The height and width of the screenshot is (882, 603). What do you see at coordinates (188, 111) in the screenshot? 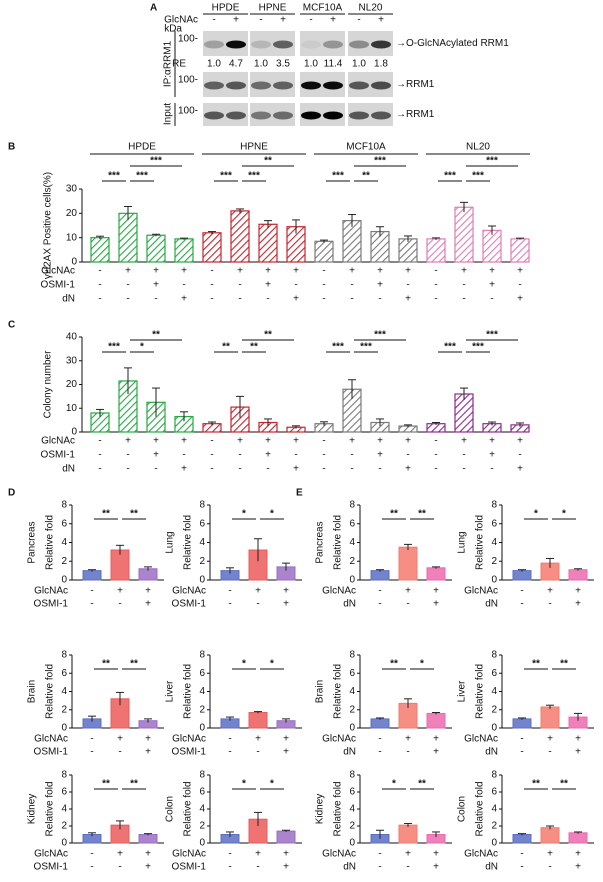
I see `mw-marker: 100-` at bounding box center [188, 111].